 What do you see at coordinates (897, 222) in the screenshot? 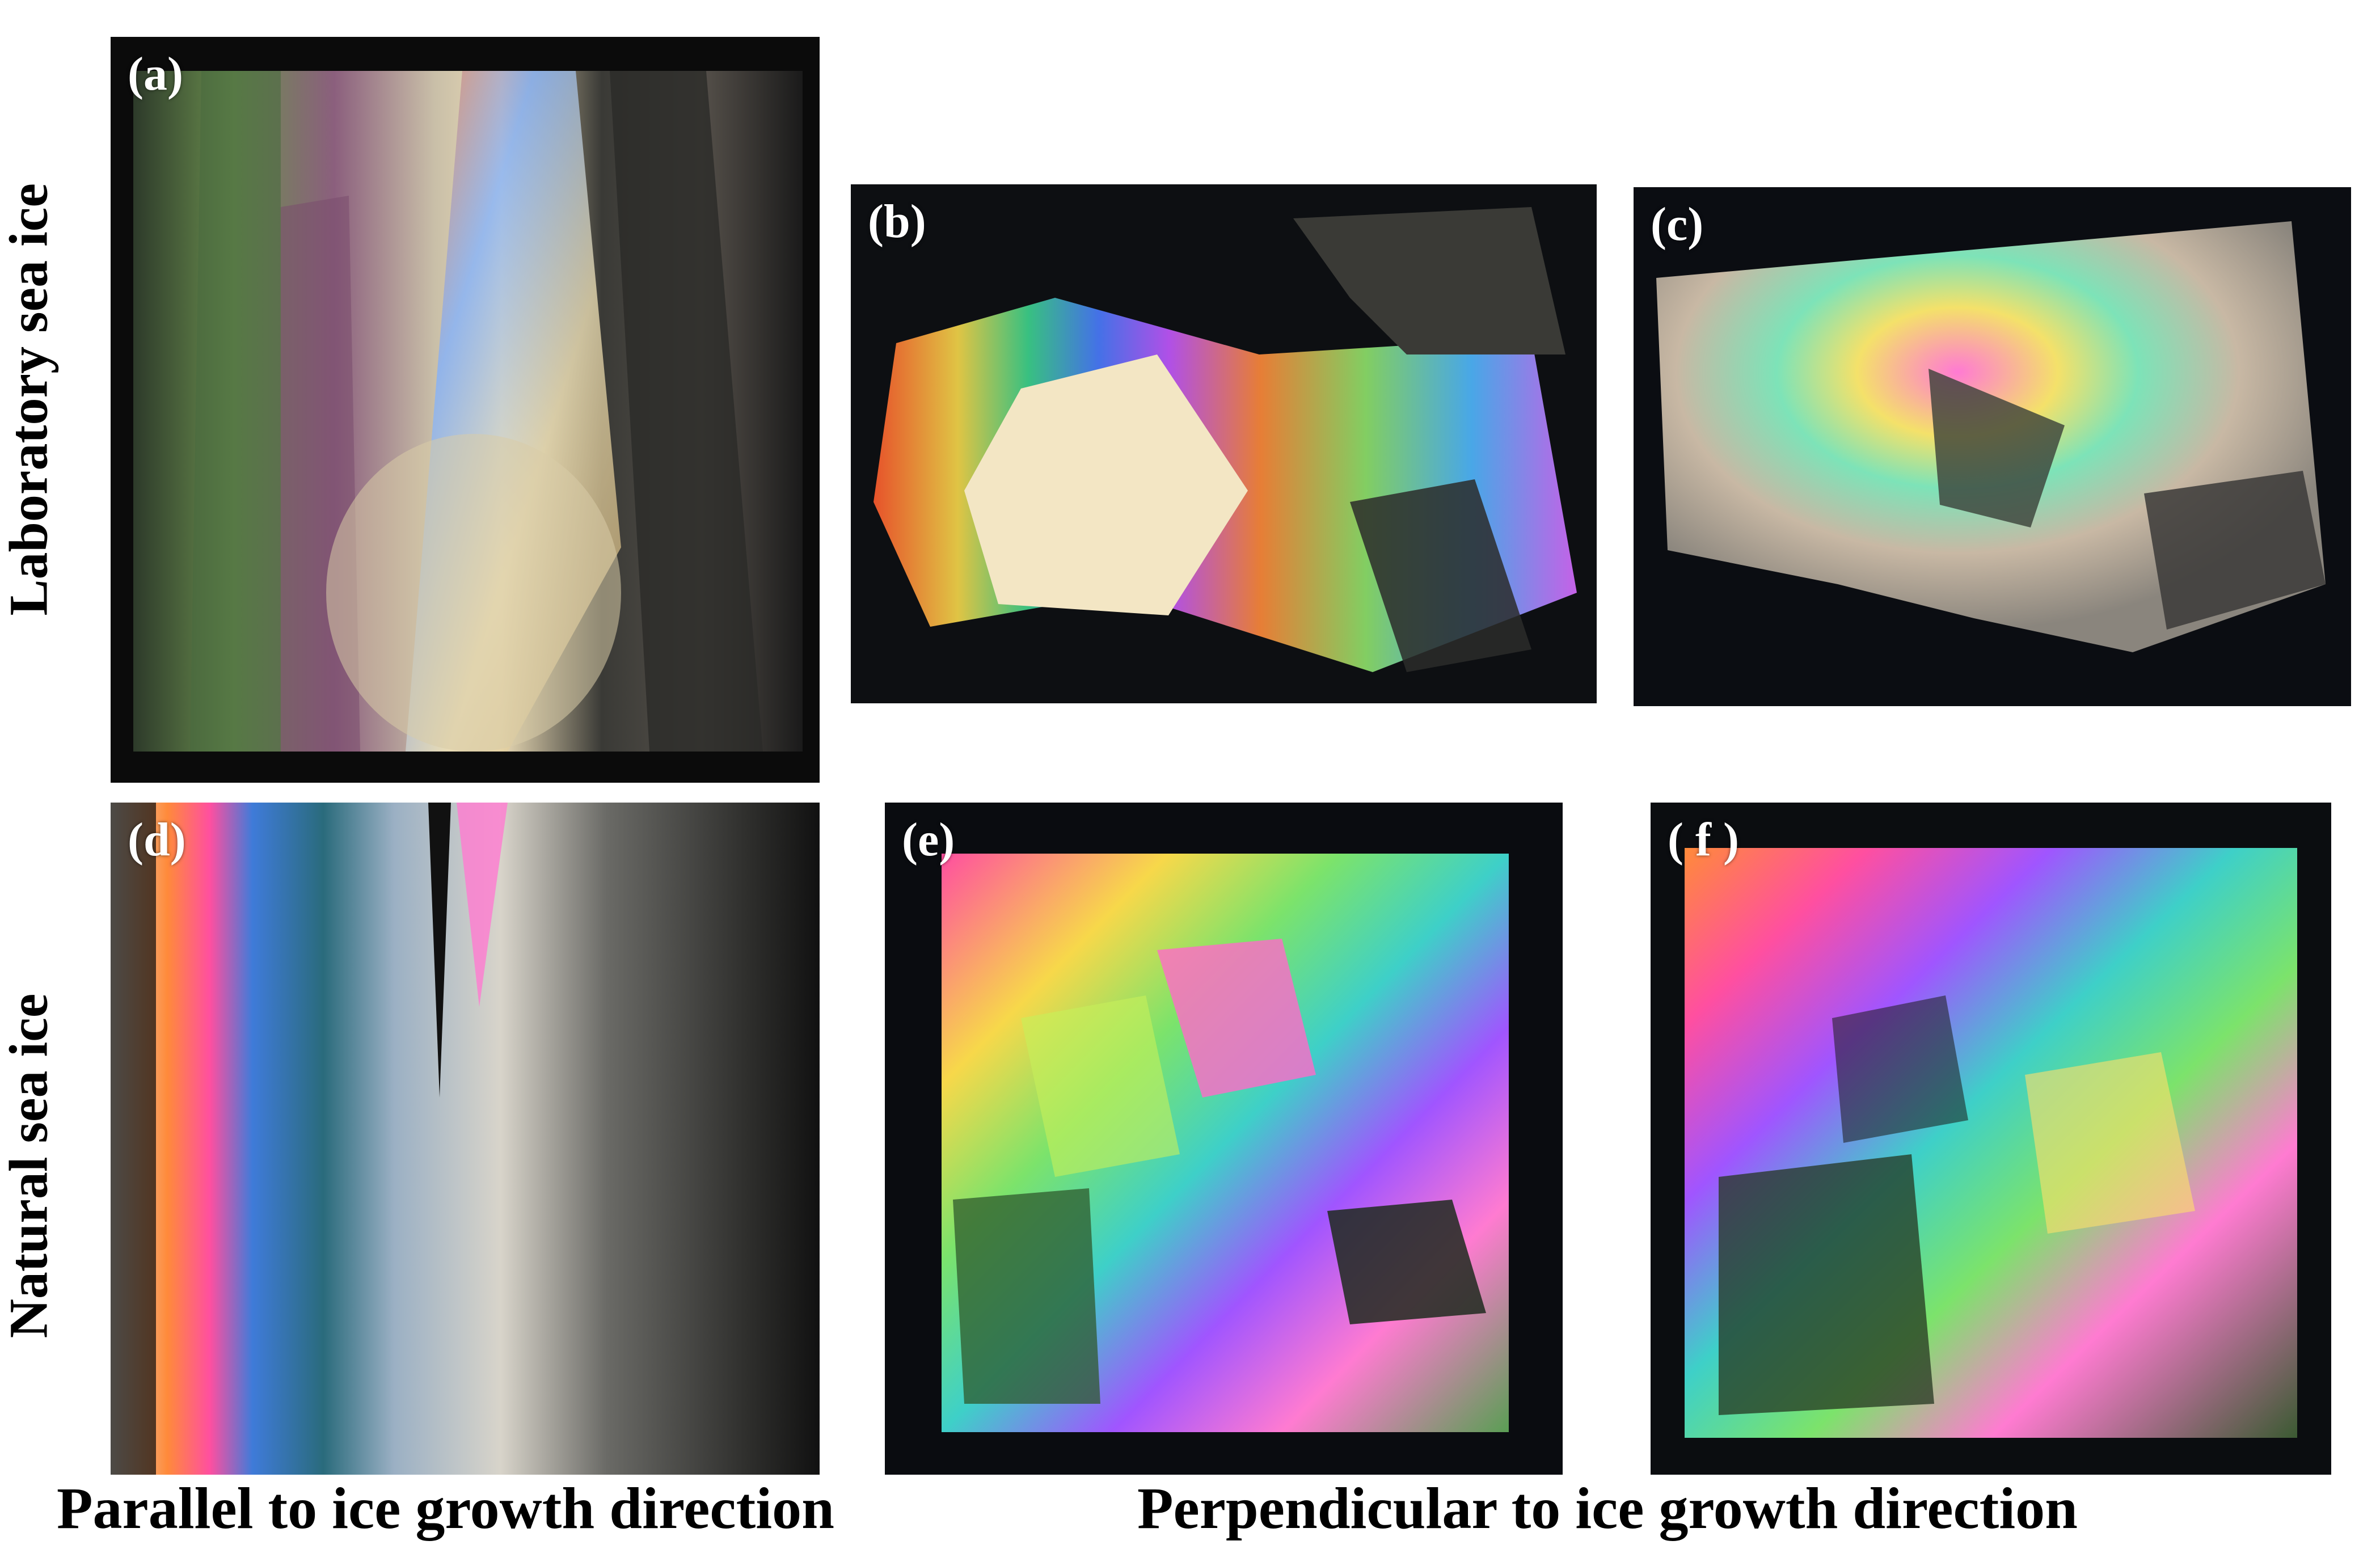
I see `panel-b-label: (b)` at bounding box center [897, 222].